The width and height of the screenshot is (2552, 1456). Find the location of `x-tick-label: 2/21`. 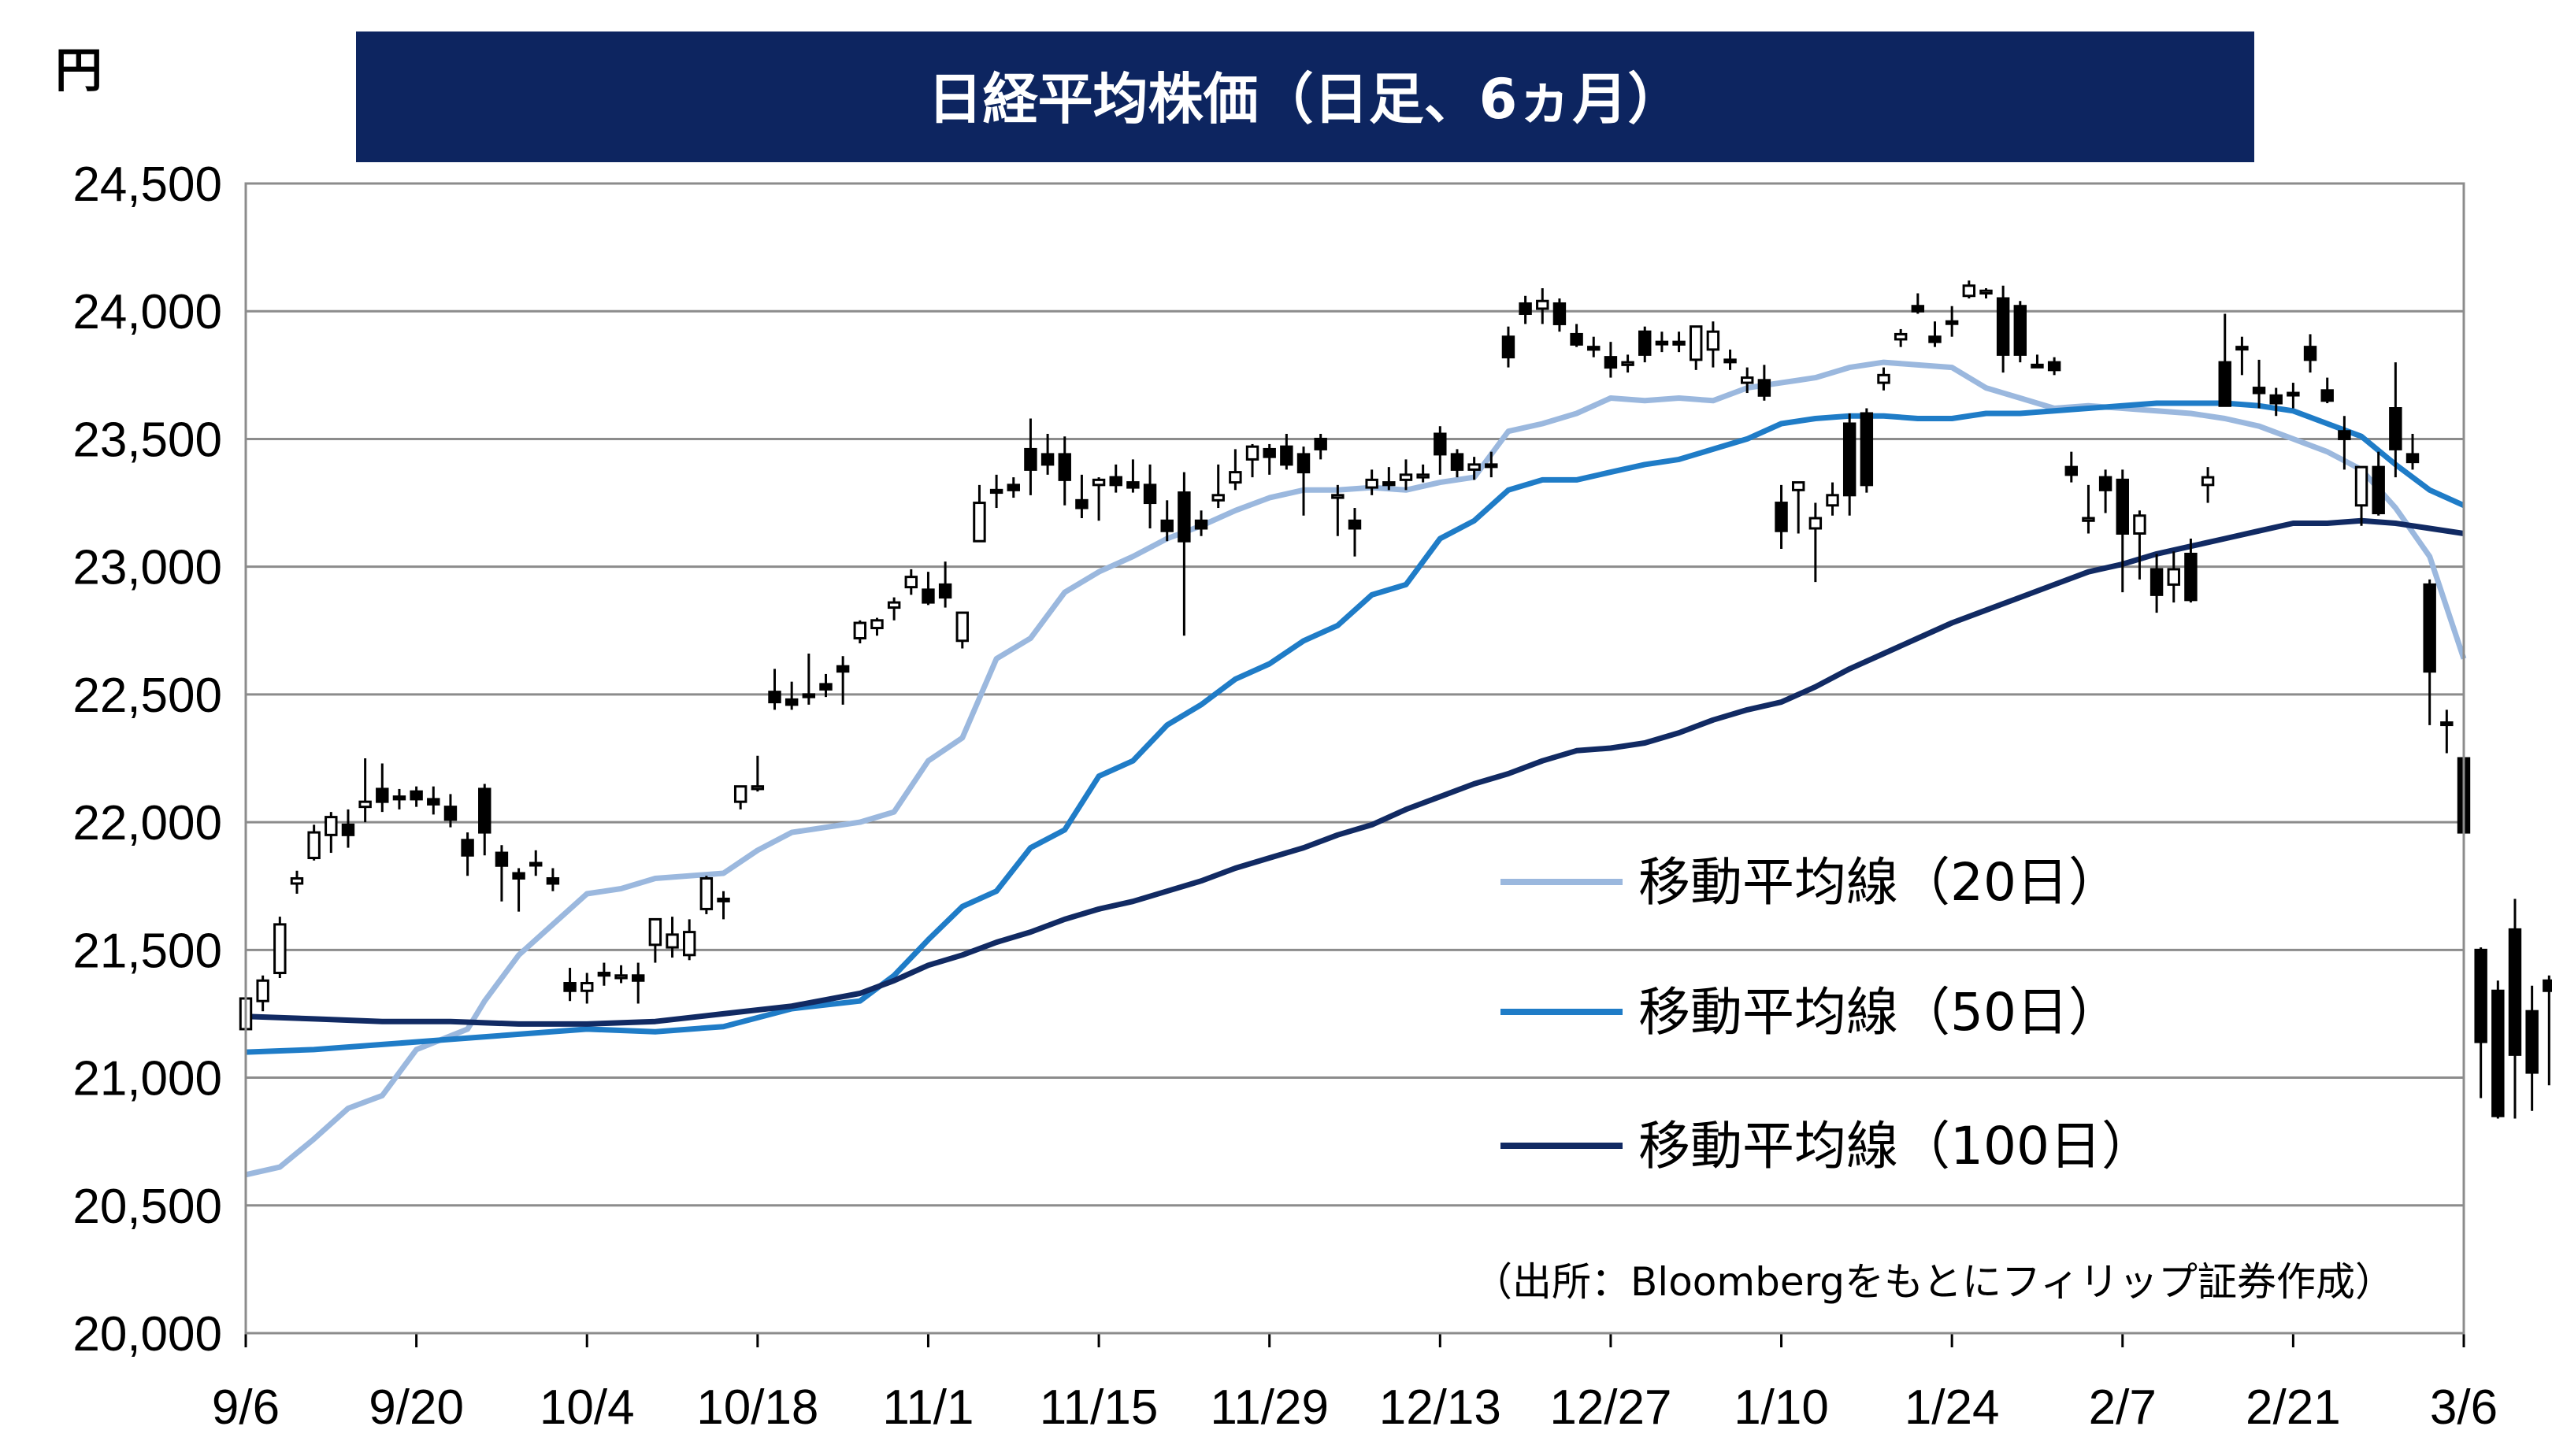

x-tick-label: 2/21 is located at coordinates (2293, 1407).